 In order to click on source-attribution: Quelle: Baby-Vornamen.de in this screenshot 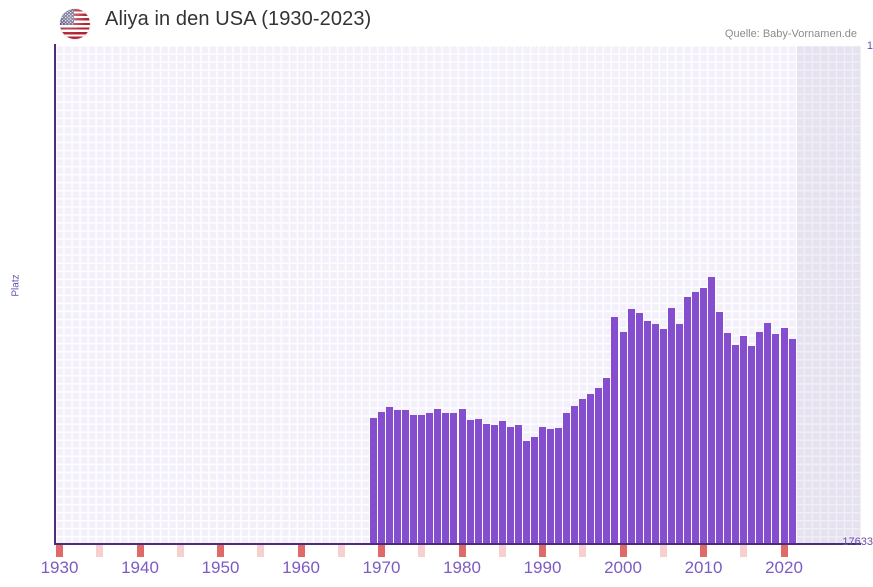, I will do `click(790, 34)`.